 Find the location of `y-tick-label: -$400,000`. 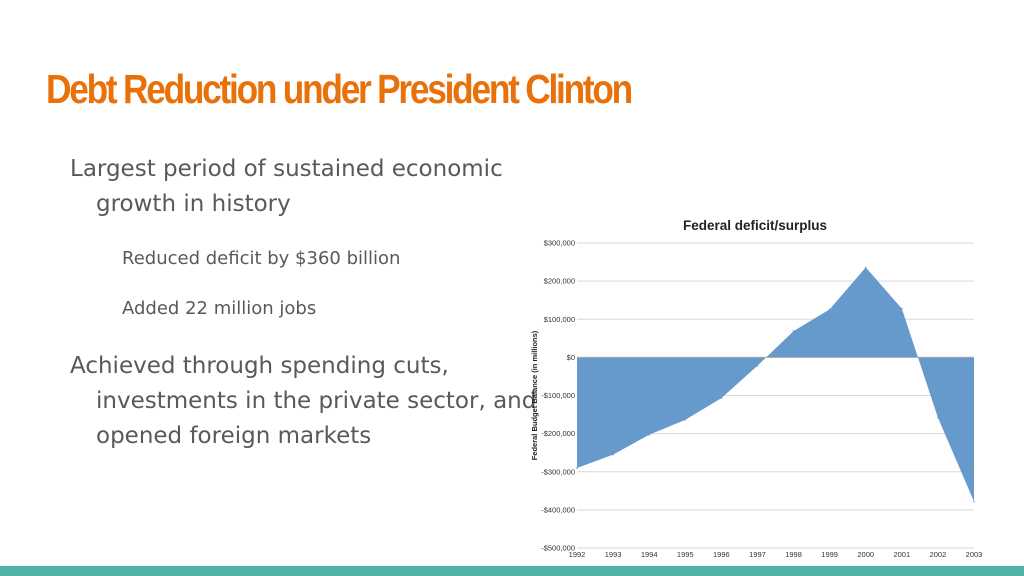

y-tick-label: -$400,000 is located at coordinates (558, 509).